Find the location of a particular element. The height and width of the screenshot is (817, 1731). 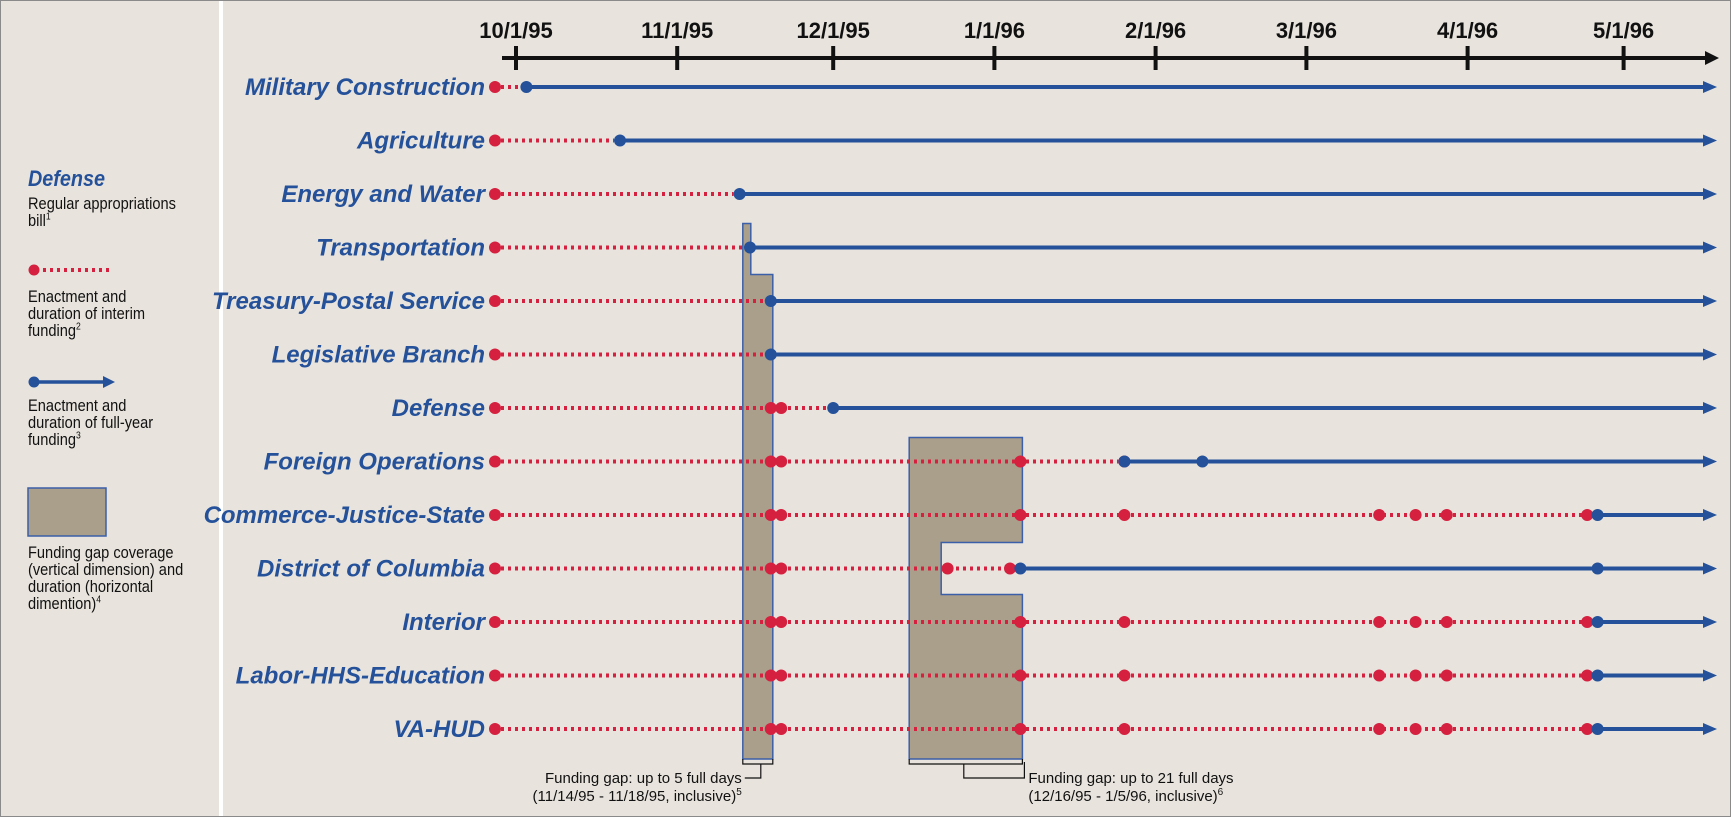

row-military-construction: Military Construction is located at coordinates (981, 87).